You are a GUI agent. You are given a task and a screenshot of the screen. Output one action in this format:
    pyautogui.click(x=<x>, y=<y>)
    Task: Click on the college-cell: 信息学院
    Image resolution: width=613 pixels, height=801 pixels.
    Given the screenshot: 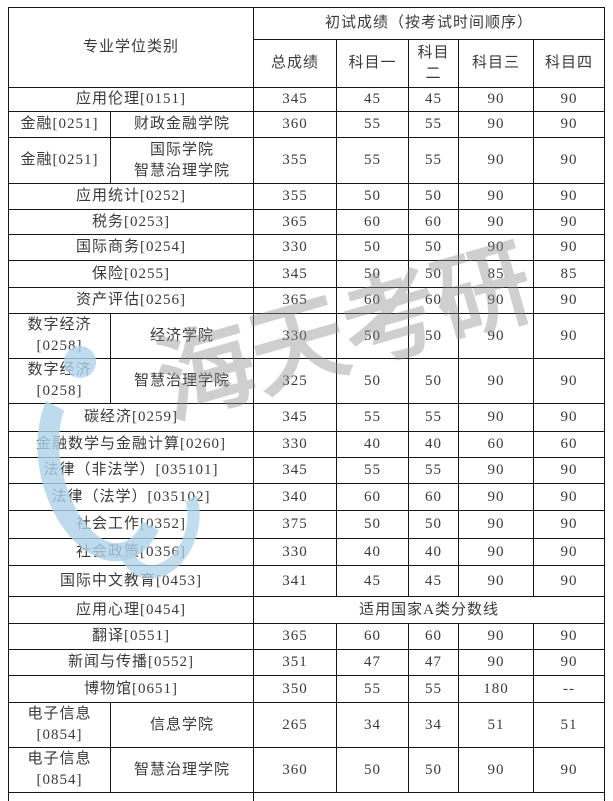 What is the action you would take?
    pyautogui.click(x=182, y=725)
    